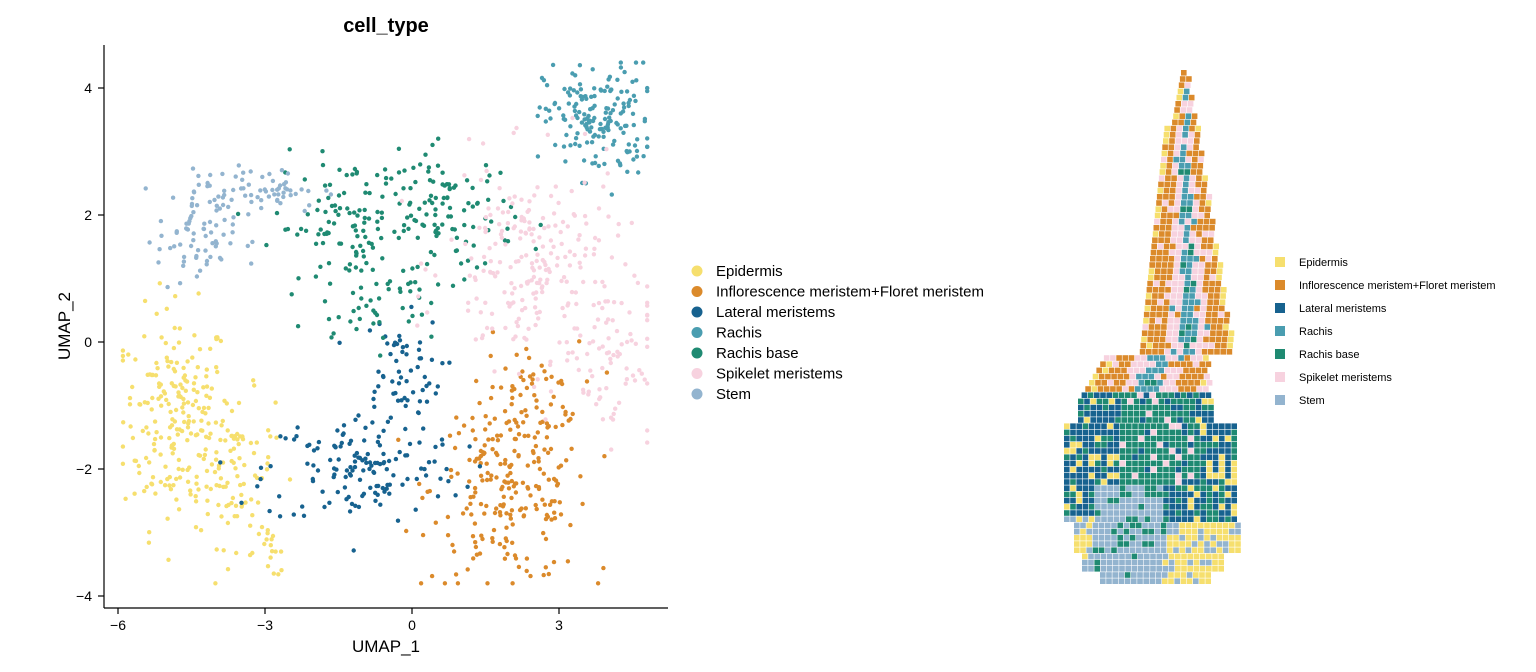 This screenshot has height=672, width=1536. What do you see at coordinates (503, 457) in the screenshot?
I see `series-inflorescence-meristem-floret-meristem` at bounding box center [503, 457].